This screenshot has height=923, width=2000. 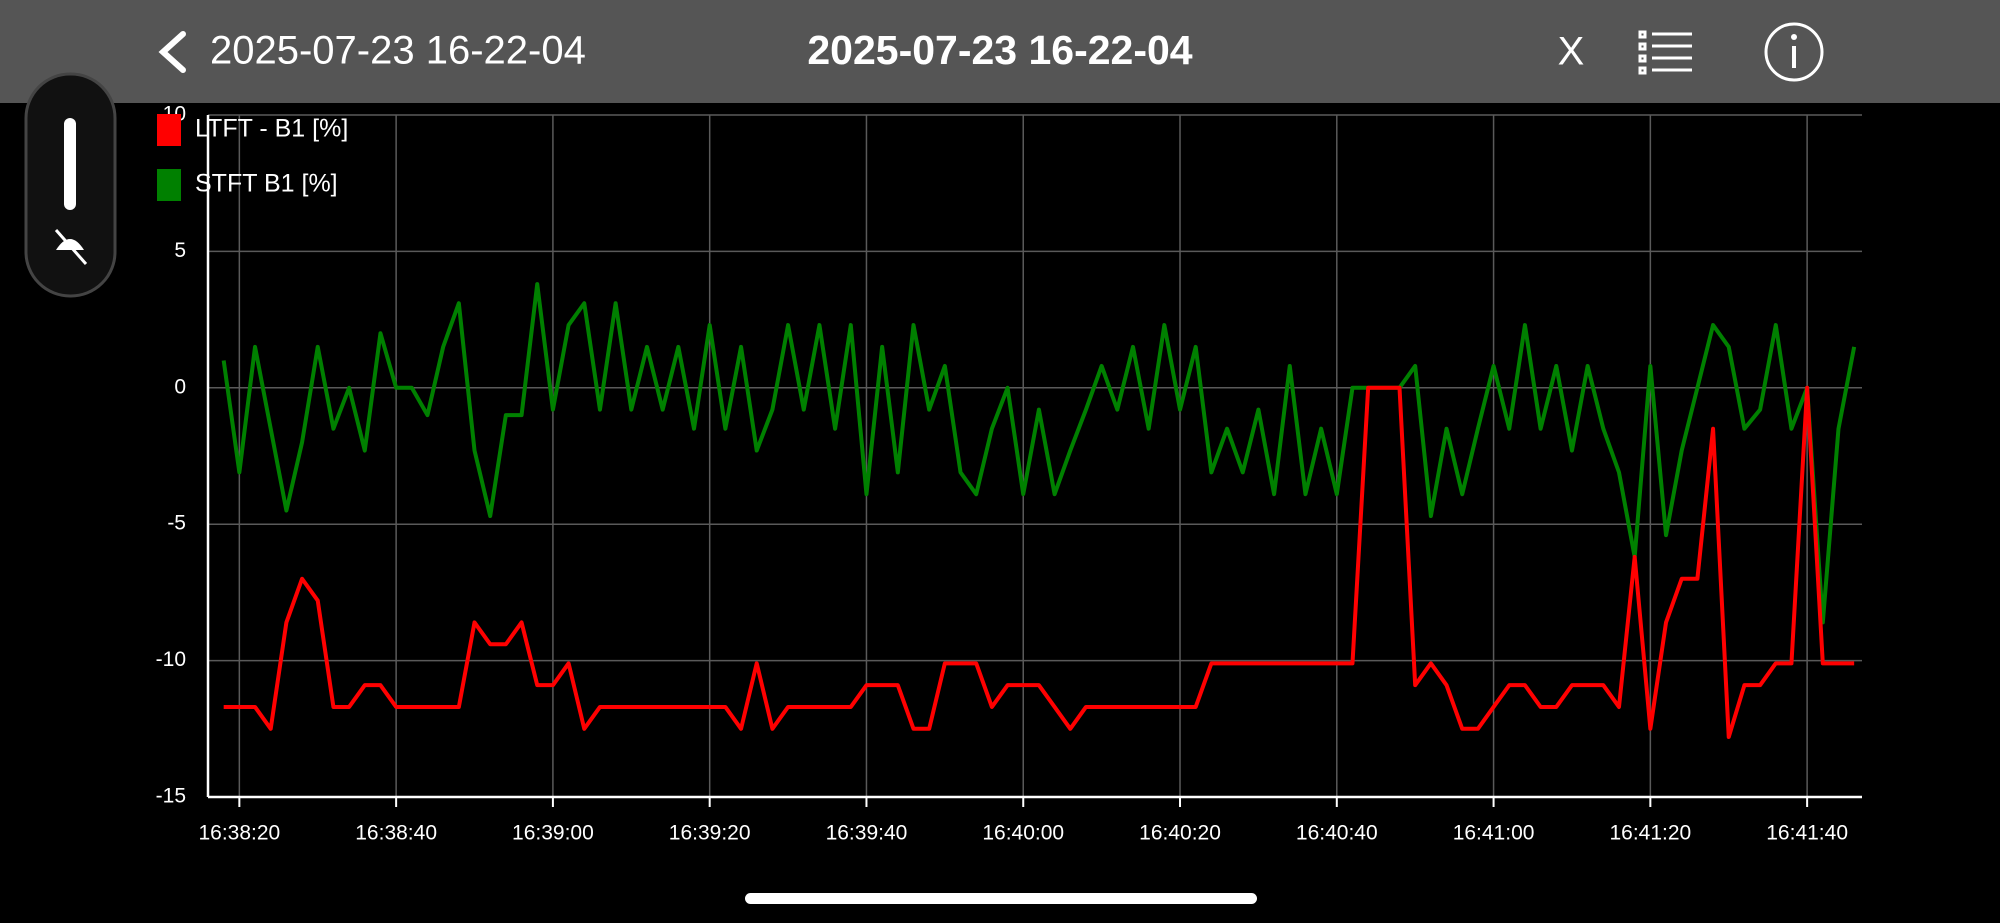 What do you see at coordinates (180, 386) in the screenshot?
I see `y-tick-label: 0` at bounding box center [180, 386].